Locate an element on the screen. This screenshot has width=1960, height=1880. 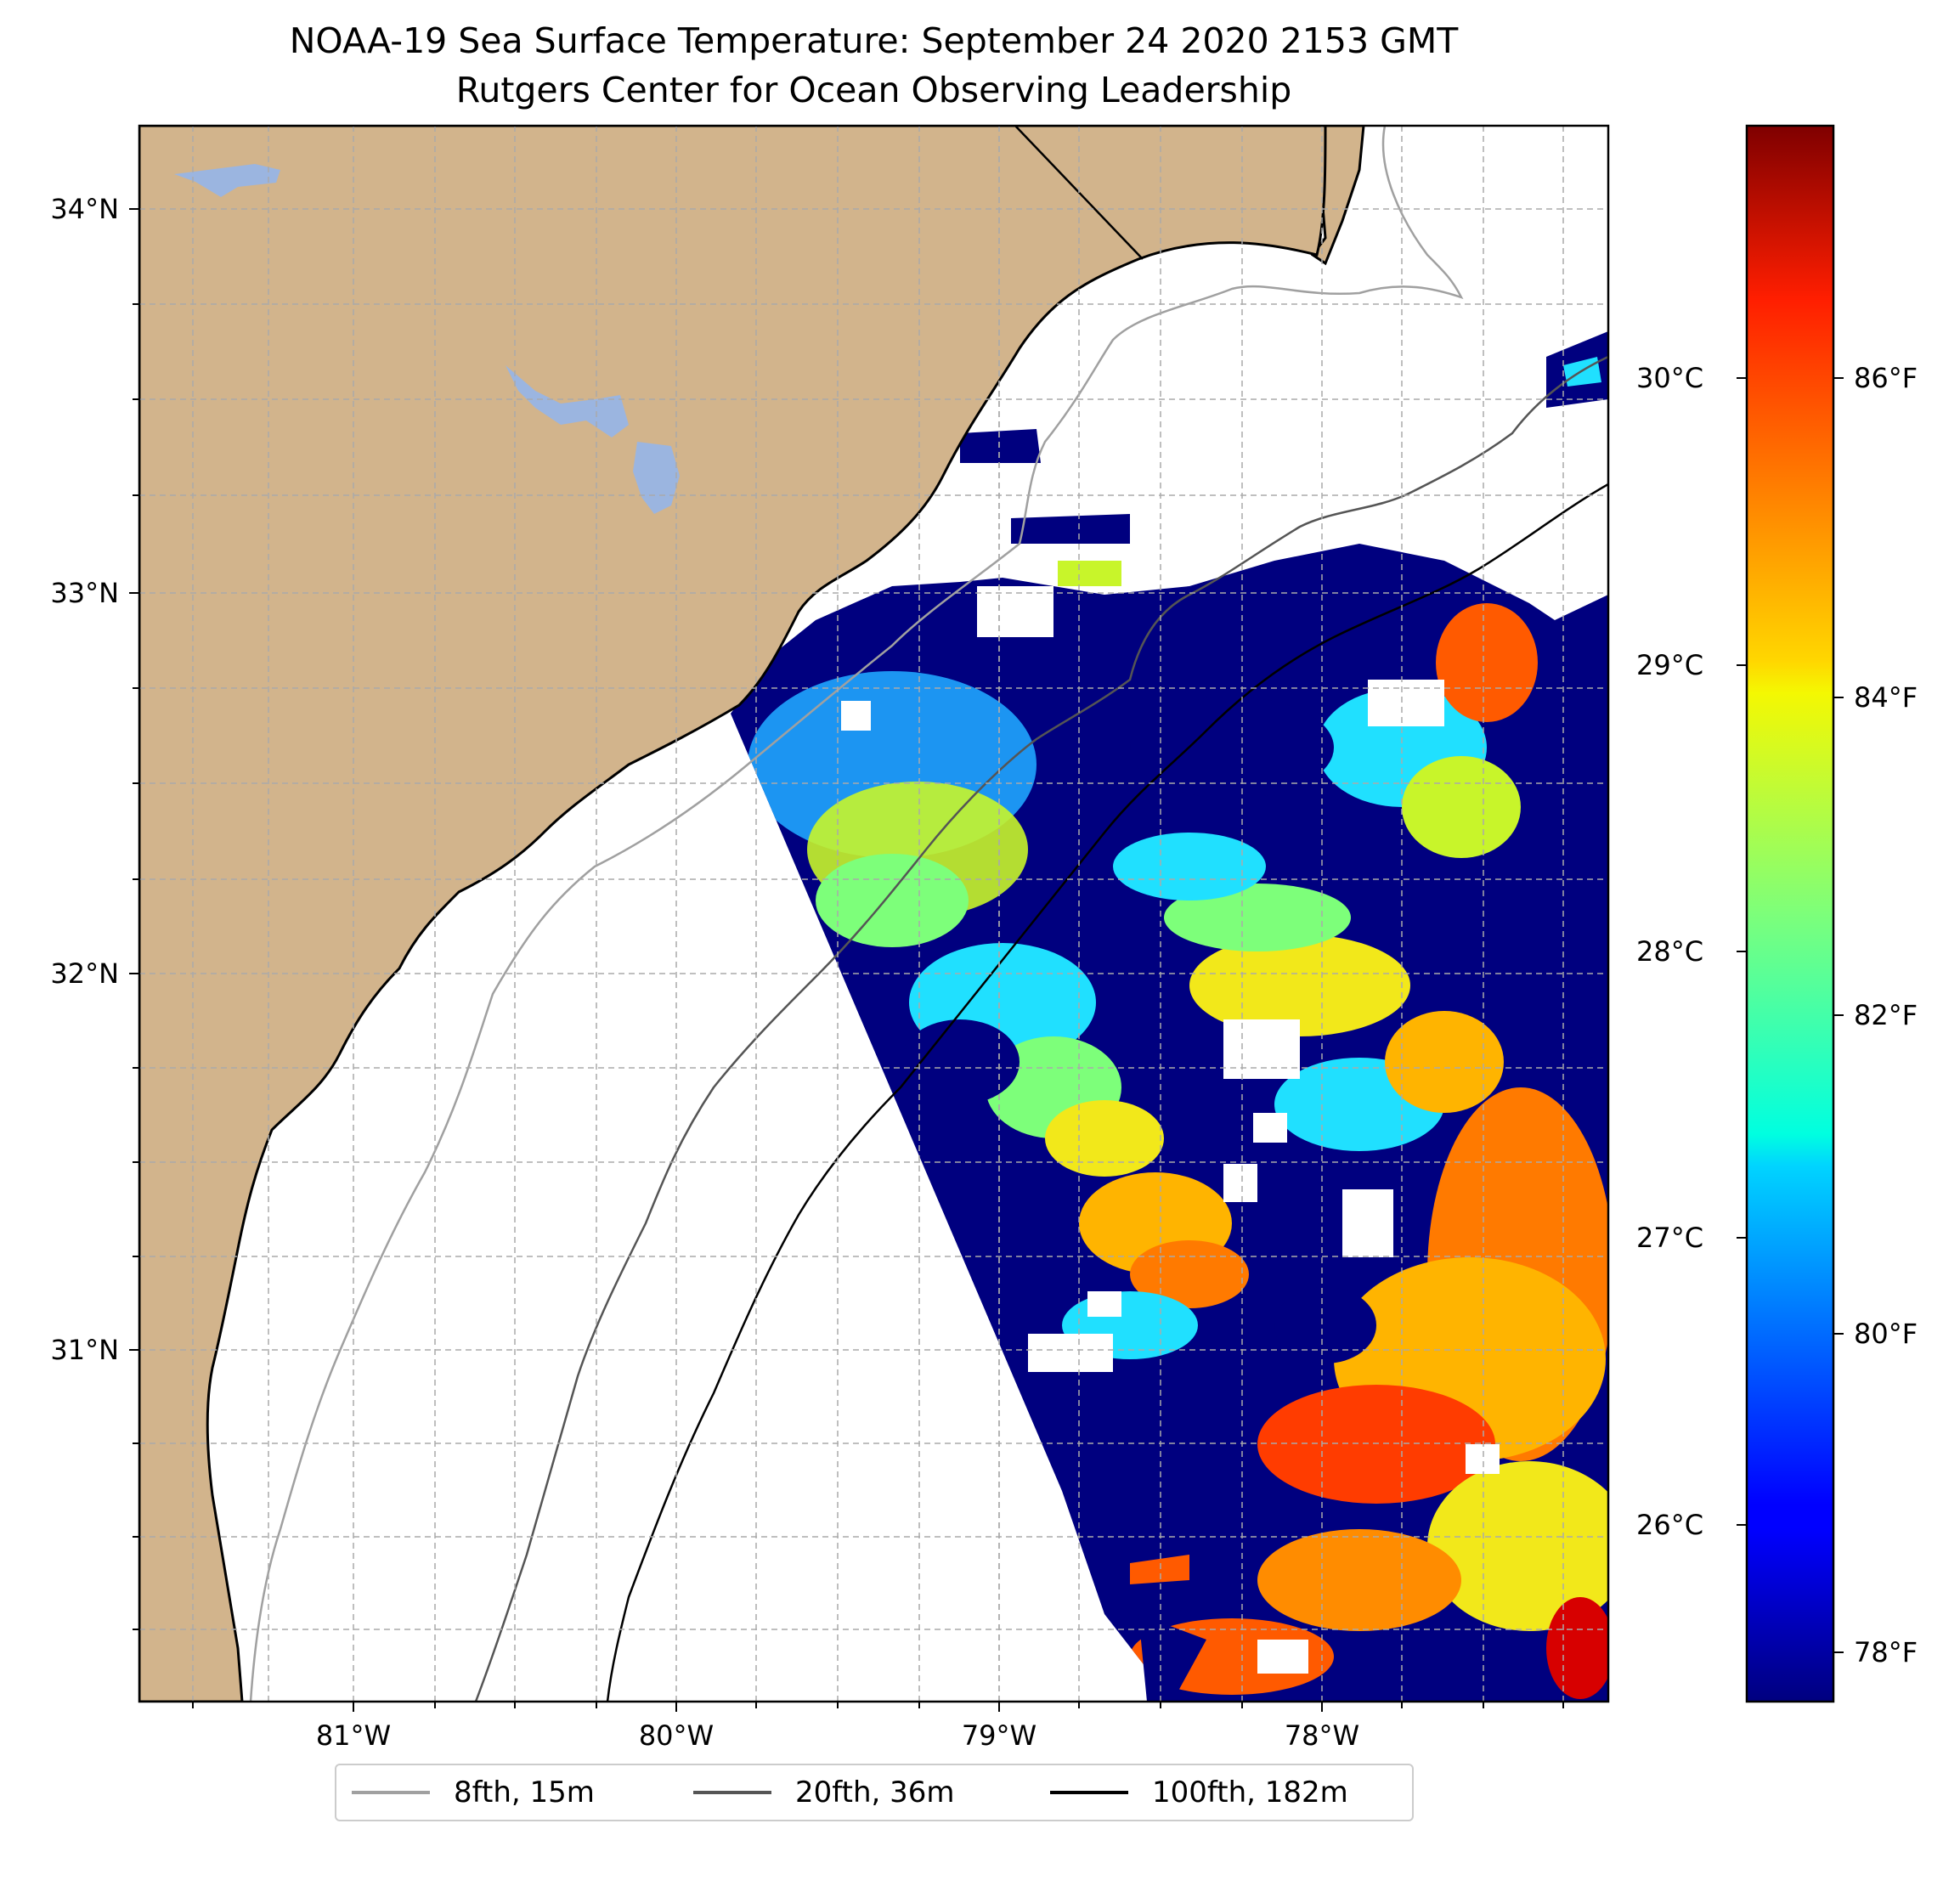
colorbar-ticks is located at coordinates (1791, 1015).